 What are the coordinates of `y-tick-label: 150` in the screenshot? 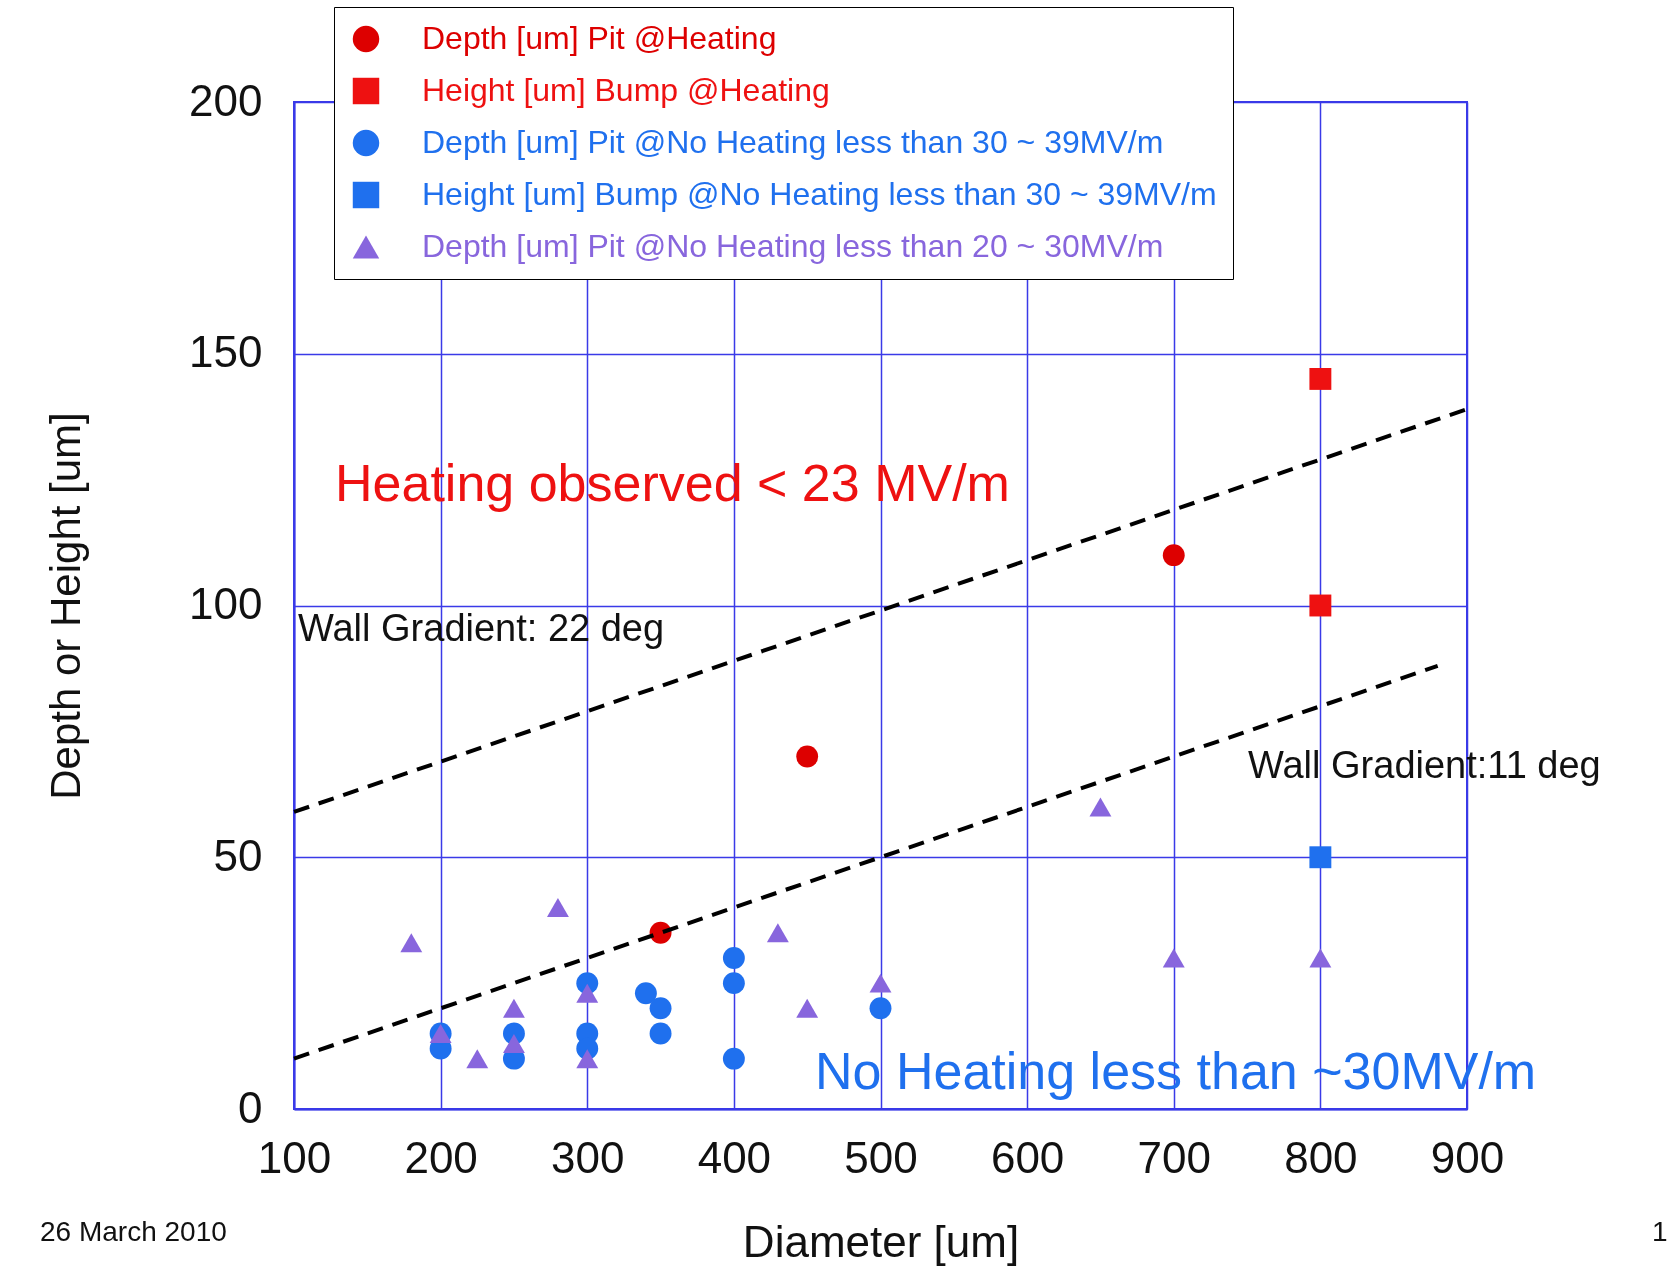 It's located at (226, 352).